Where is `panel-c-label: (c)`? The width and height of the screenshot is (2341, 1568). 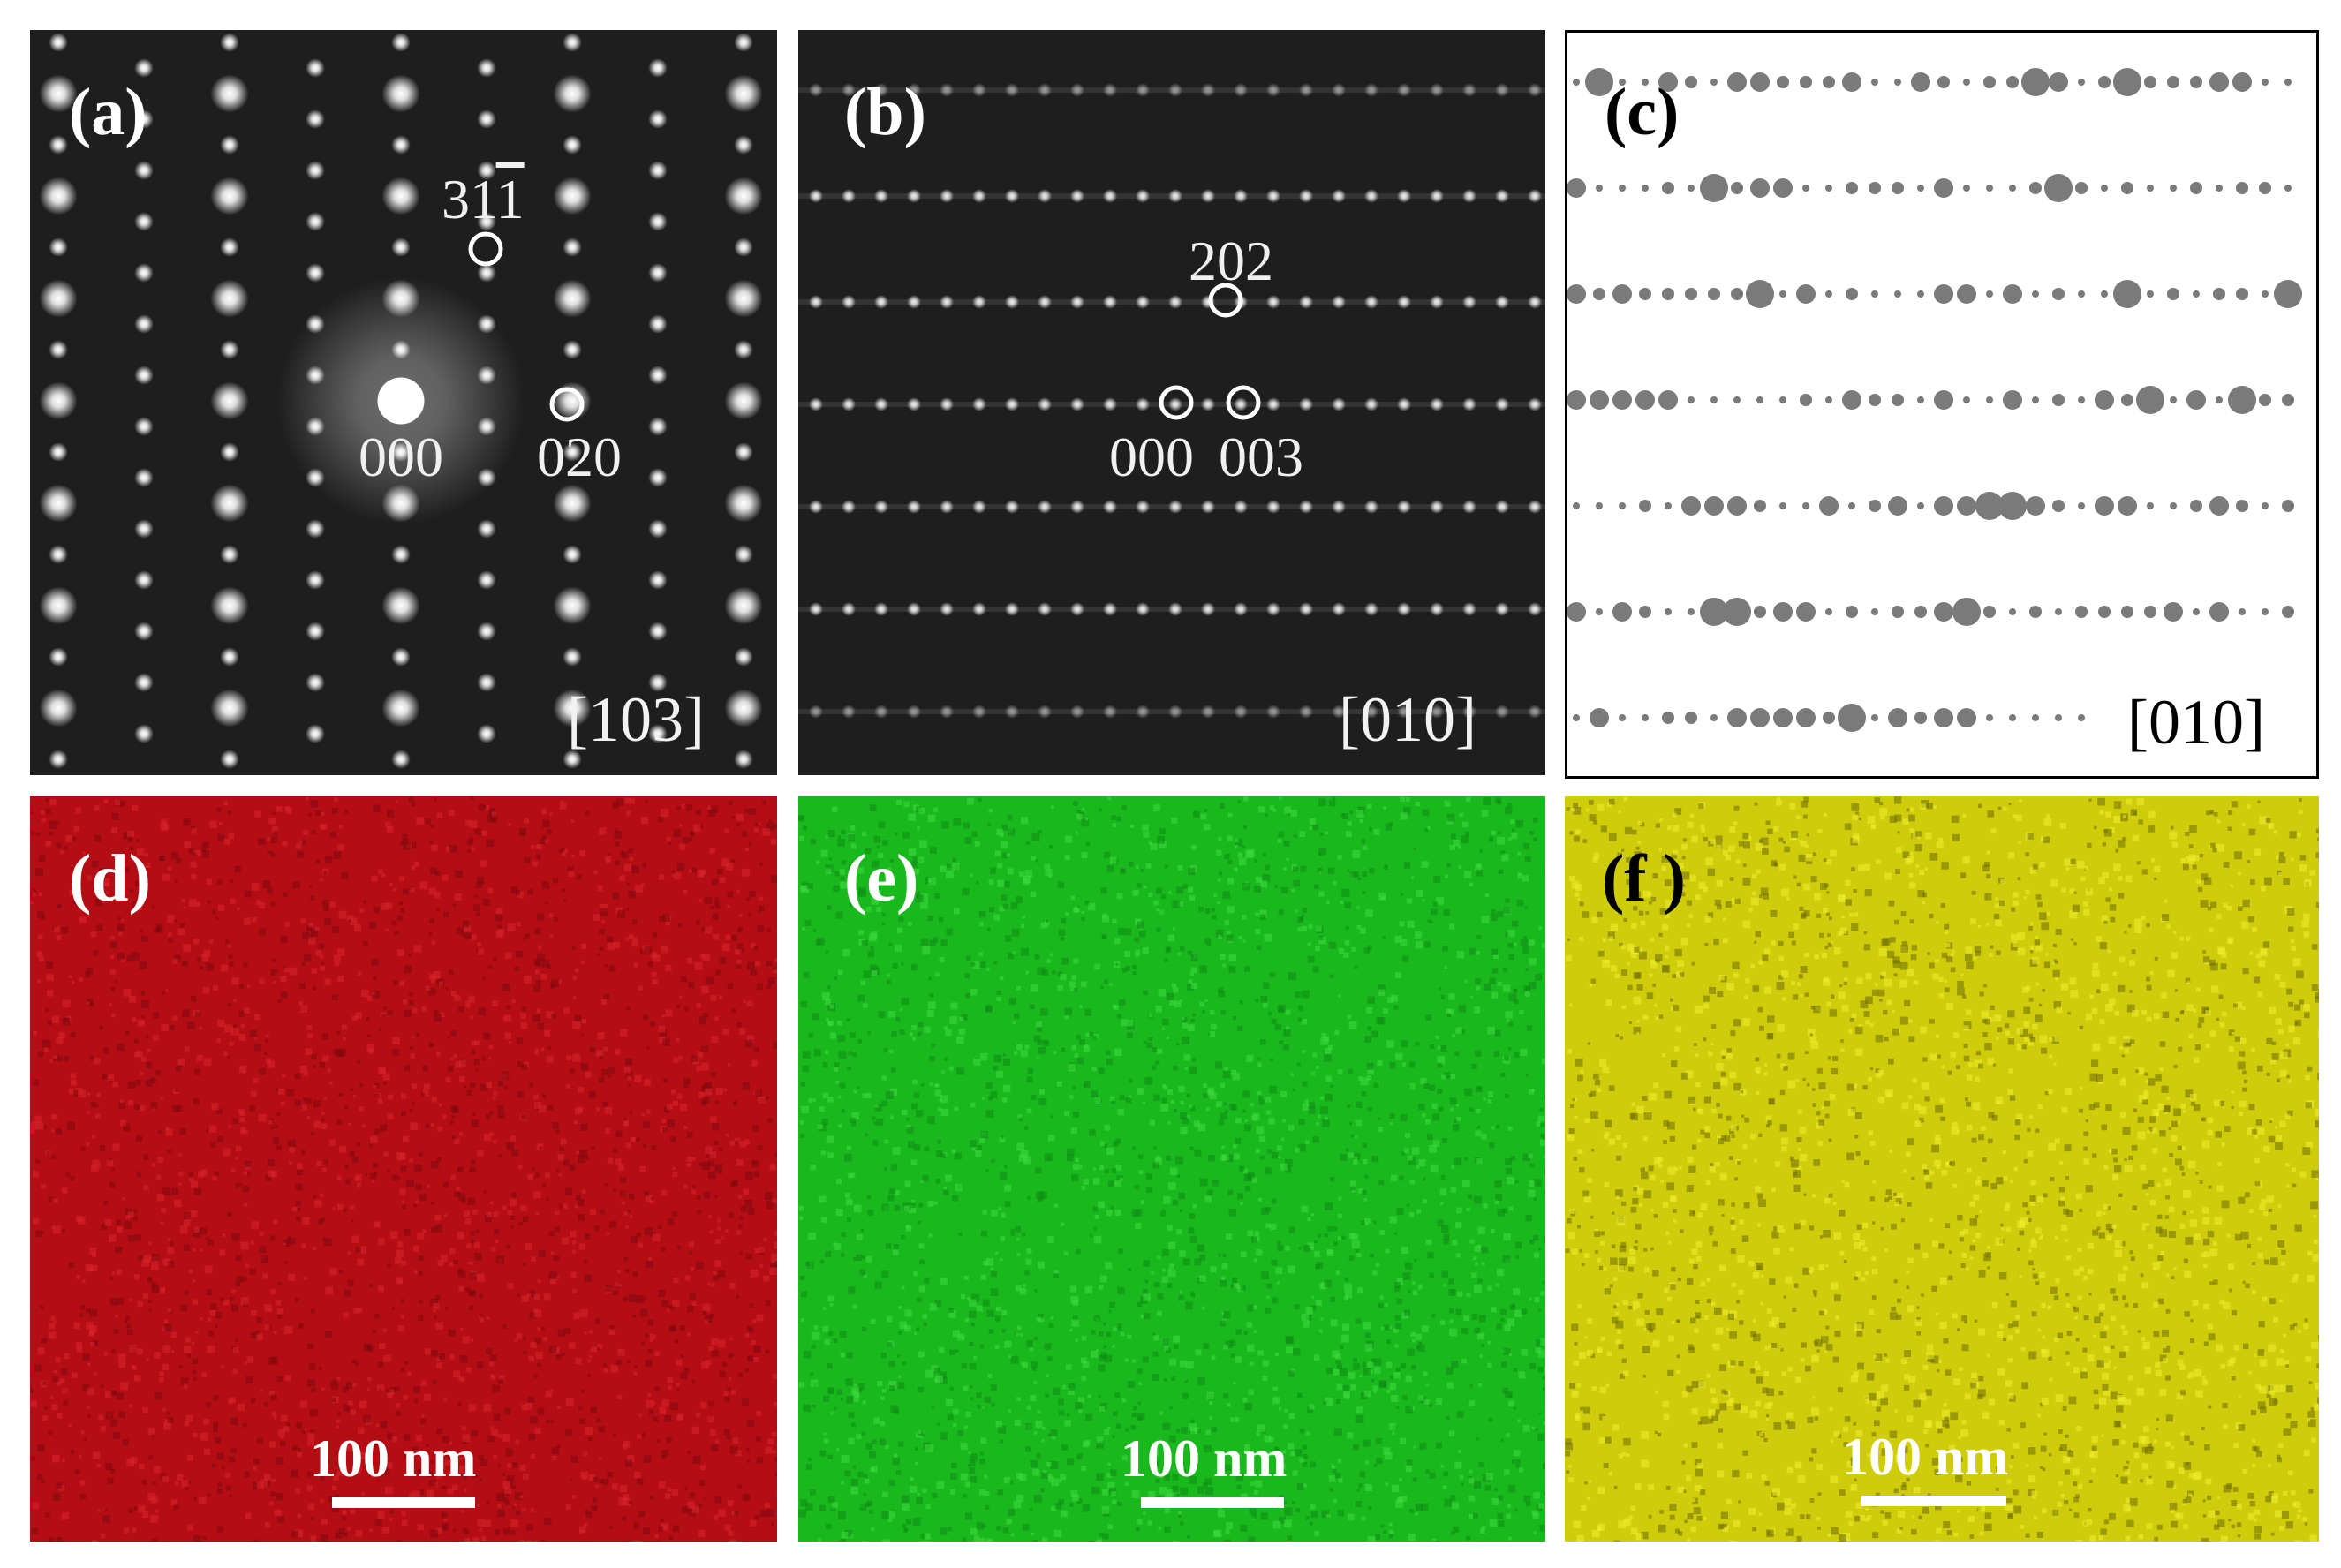 panel-c-label: (c) is located at coordinates (1643, 112).